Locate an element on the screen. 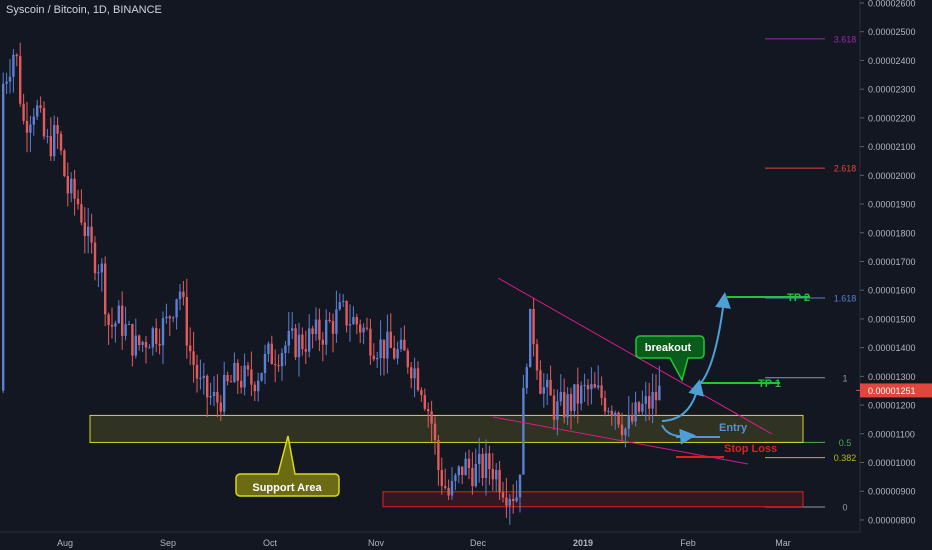 The width and height of the screenshot is (932, 550). x-tick-label: Feb is located at coordinates (688, 543).